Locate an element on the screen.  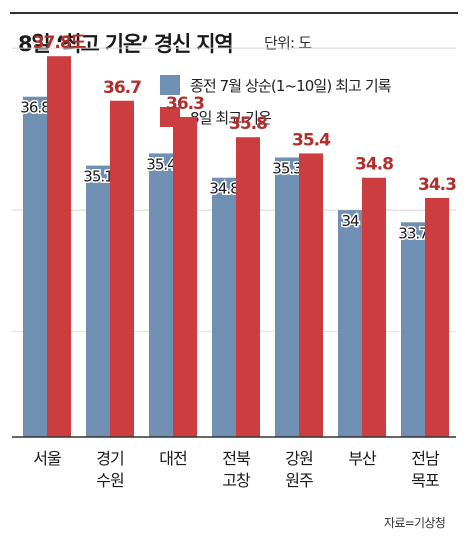
unit-label: 단위: 도 is located at coordinates (288, 43).